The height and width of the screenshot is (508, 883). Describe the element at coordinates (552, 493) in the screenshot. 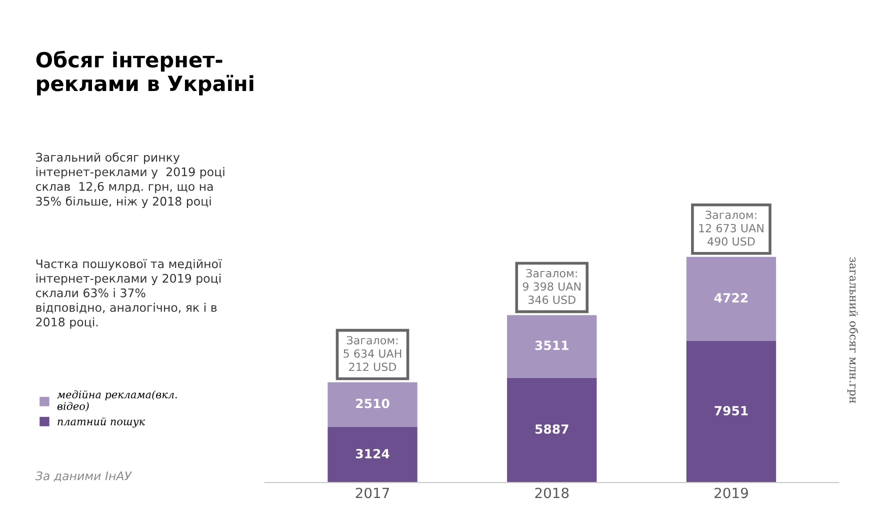

I see `x-tick-label: 2018` at that location.